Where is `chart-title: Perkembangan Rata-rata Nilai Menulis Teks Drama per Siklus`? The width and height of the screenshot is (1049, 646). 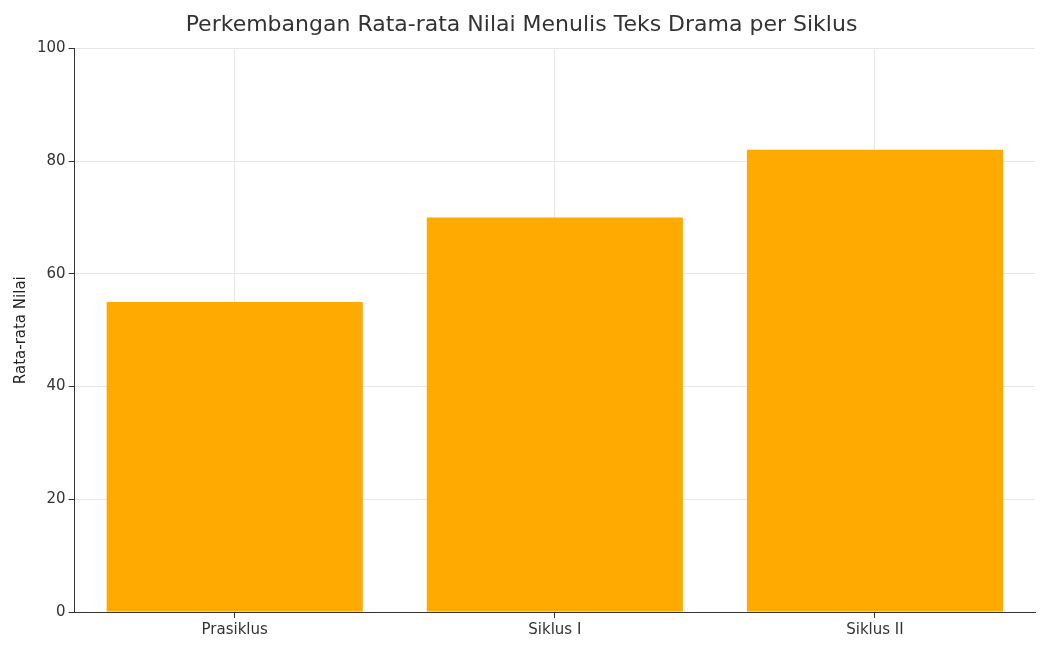
chart-title: Perkembangan Rata-rata Nilai Menulis Teks Drama per Siklus is located at coordinates (521, 23).